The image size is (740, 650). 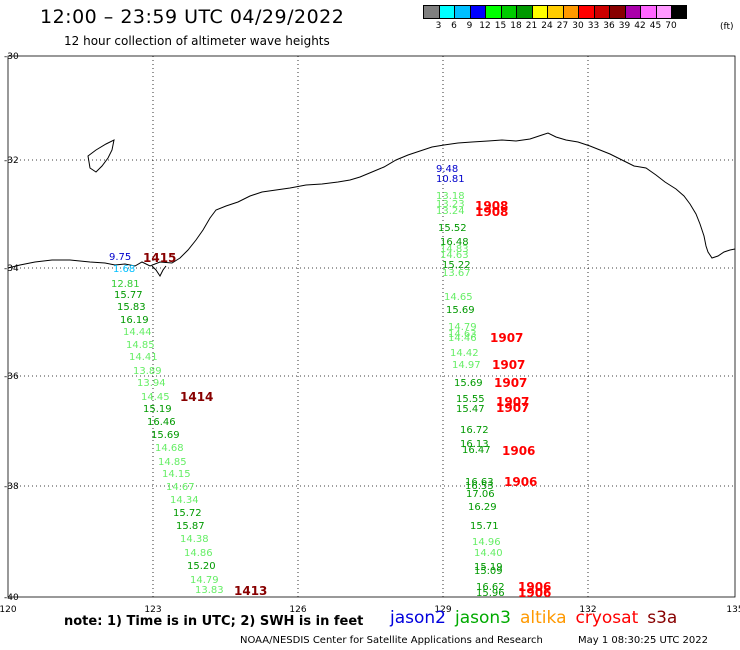 What do you see at coordinates (484, 526) in the screenshot?
I see `wave-height-label: 15.71` at bounding box center [484, 526].